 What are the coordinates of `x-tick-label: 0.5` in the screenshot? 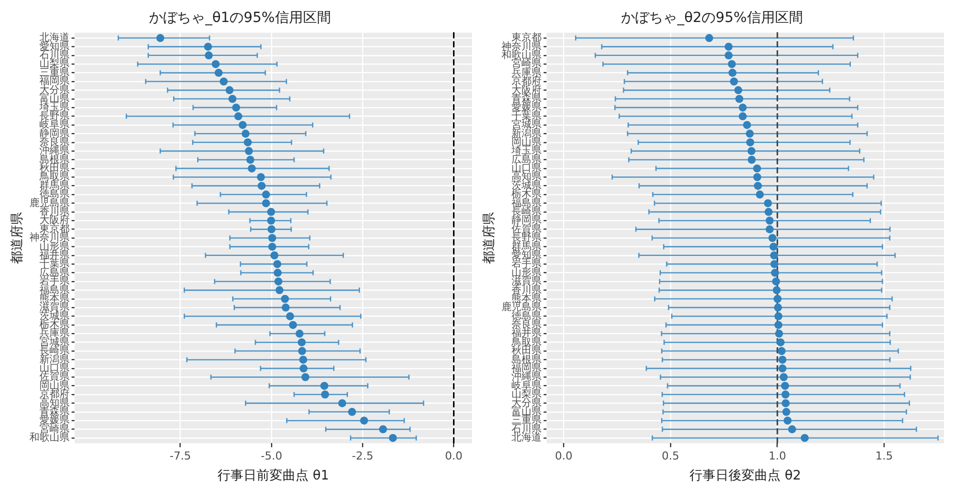 It's located at (671, 456).